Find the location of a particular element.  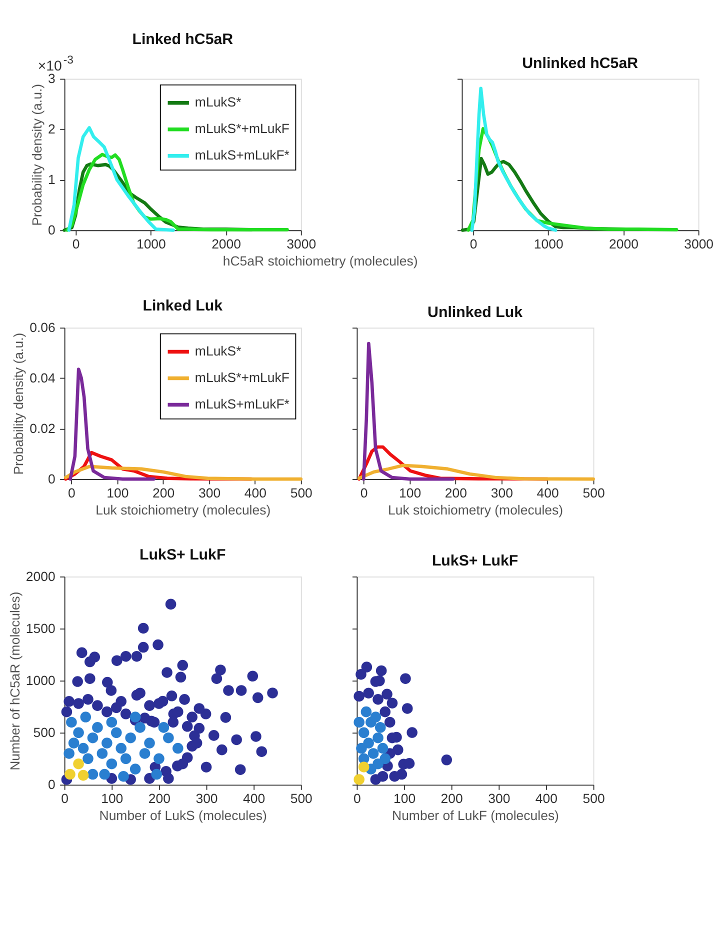

y-tick-label: 0.06 is located at coordinates (43, 327).